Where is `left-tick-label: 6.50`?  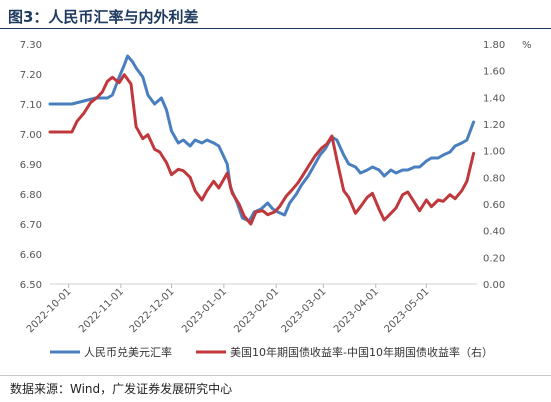
left-tick-label: 6.50 is located at coordinates (31, 285).